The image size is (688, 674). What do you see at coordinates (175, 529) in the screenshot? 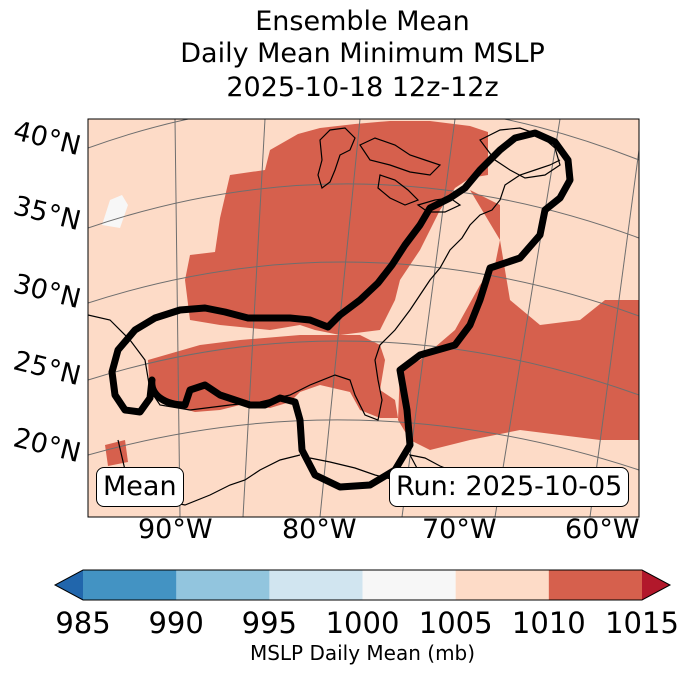
I see `lon-label-90w: 90°W` at bounding box center [175, 529].